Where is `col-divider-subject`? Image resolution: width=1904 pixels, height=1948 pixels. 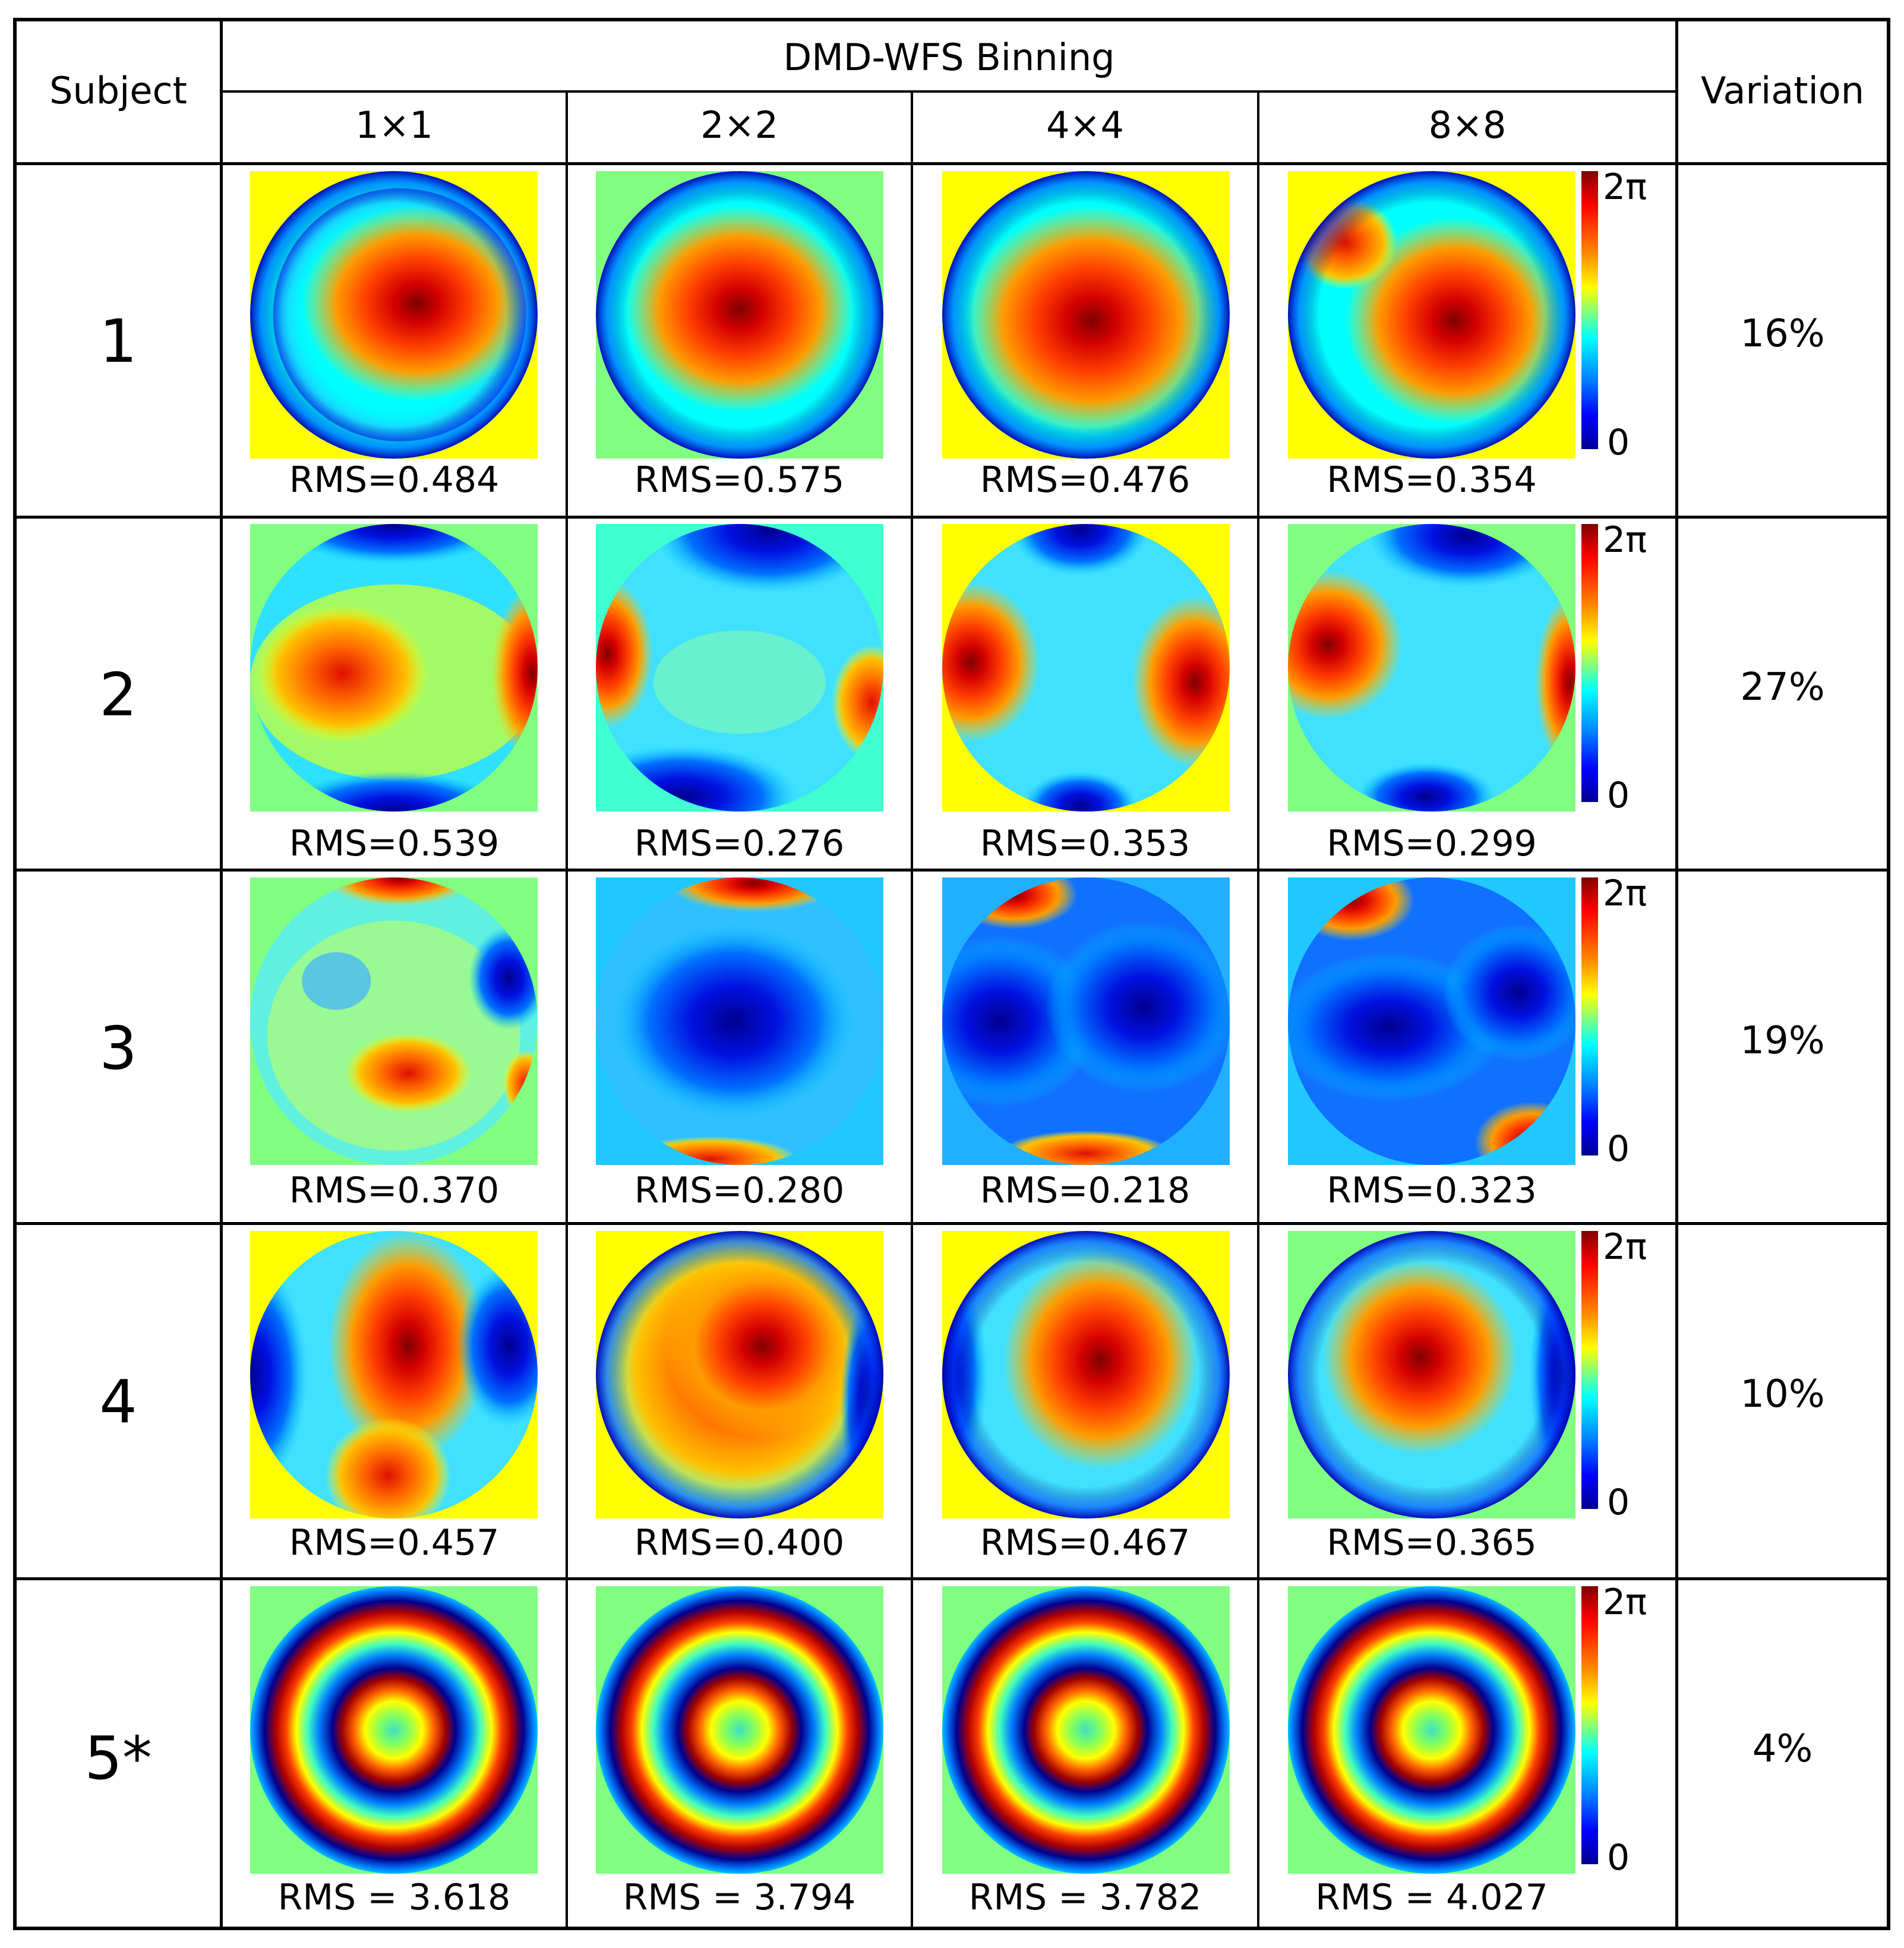 col-divider-subject is located at coordinates (221, 974).